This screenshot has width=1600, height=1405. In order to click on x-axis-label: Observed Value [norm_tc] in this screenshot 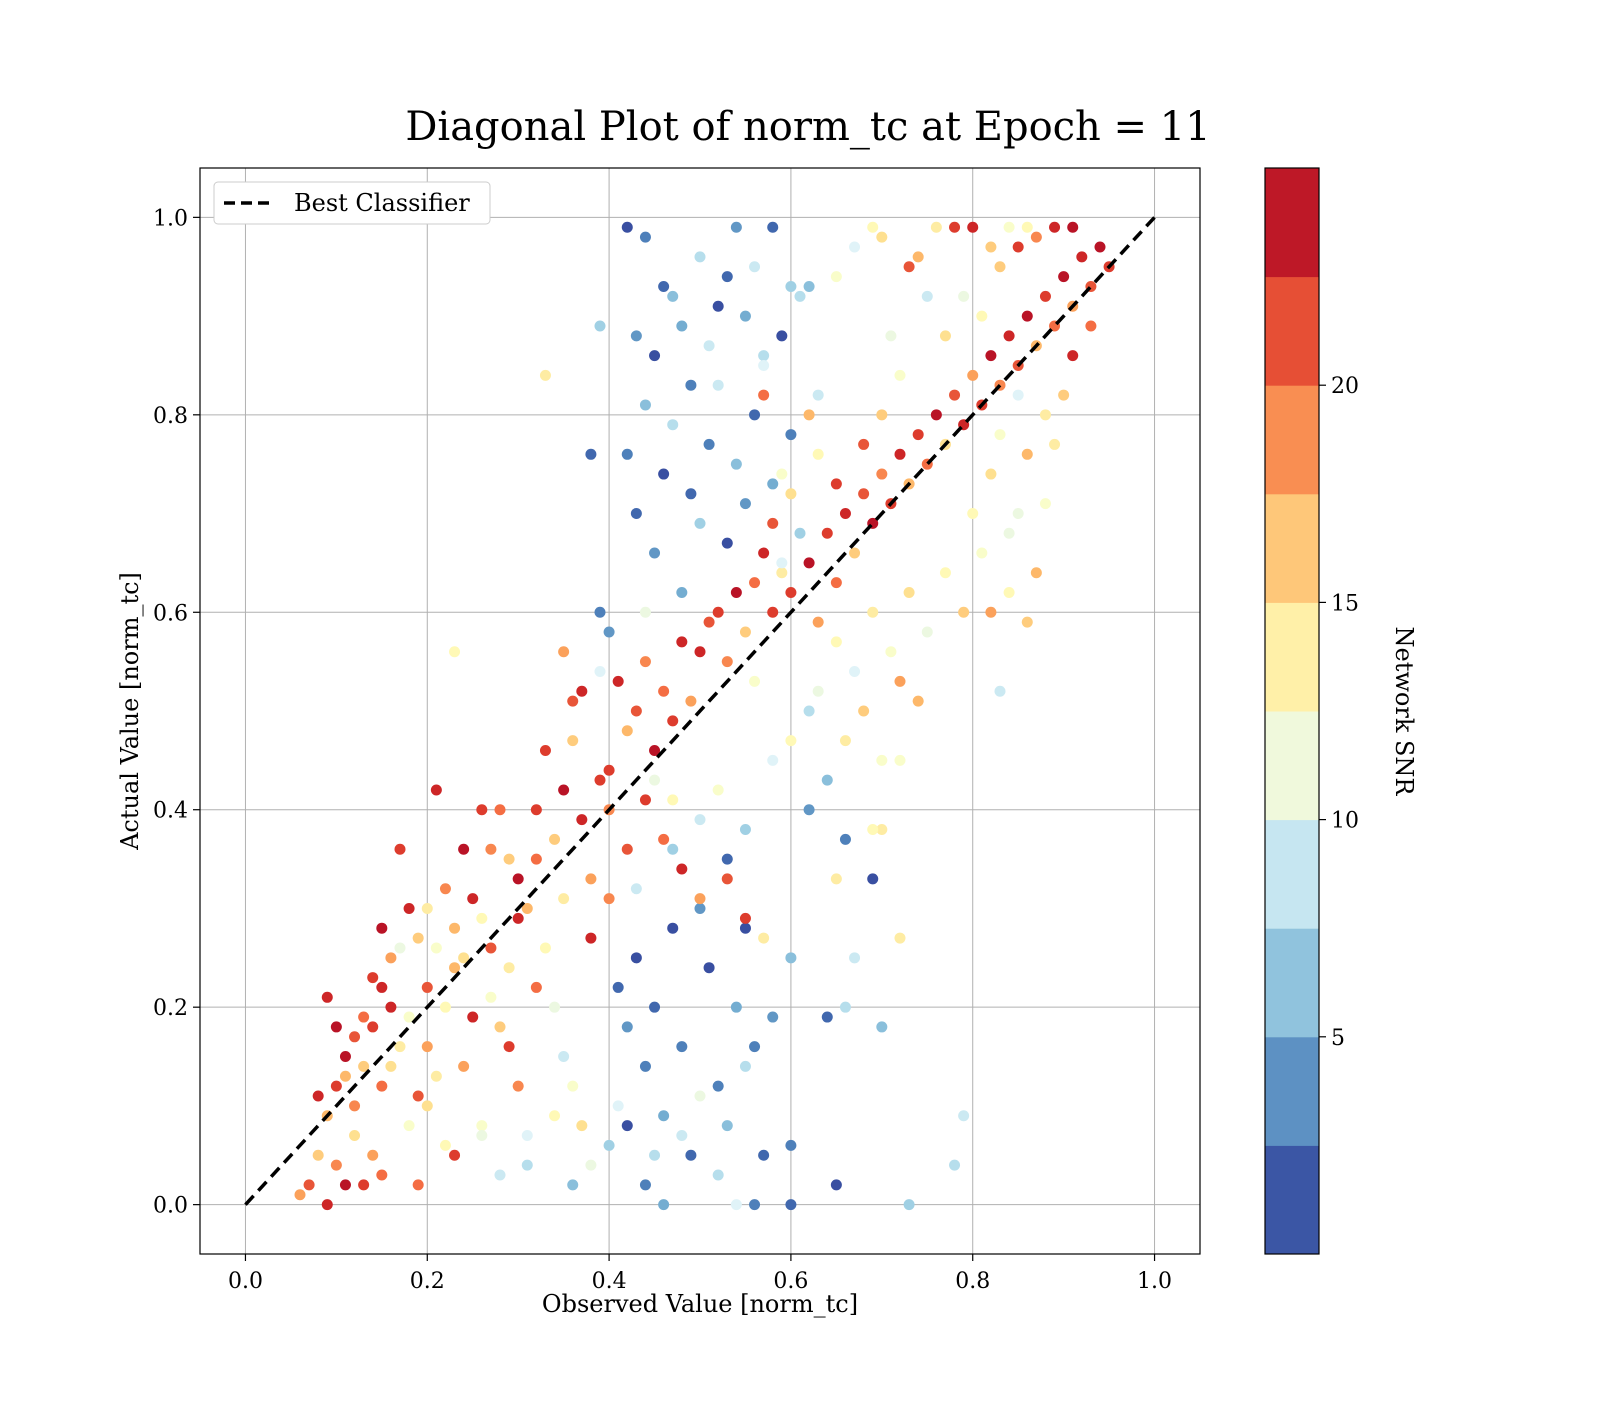, I will do `click(700, 1304)`.